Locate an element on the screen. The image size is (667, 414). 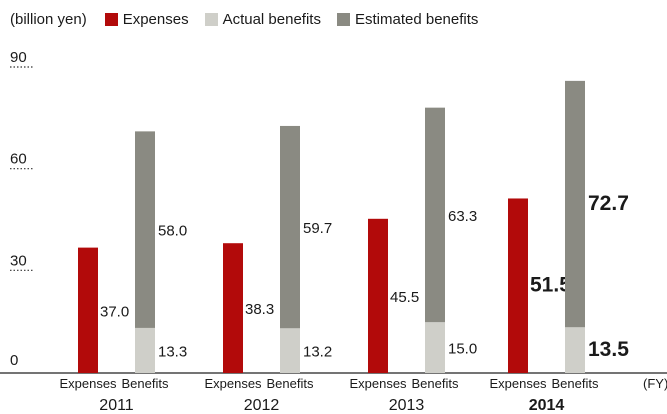
data-label-estimated-benefits: 72.7 is located at coordinates (608, 203).